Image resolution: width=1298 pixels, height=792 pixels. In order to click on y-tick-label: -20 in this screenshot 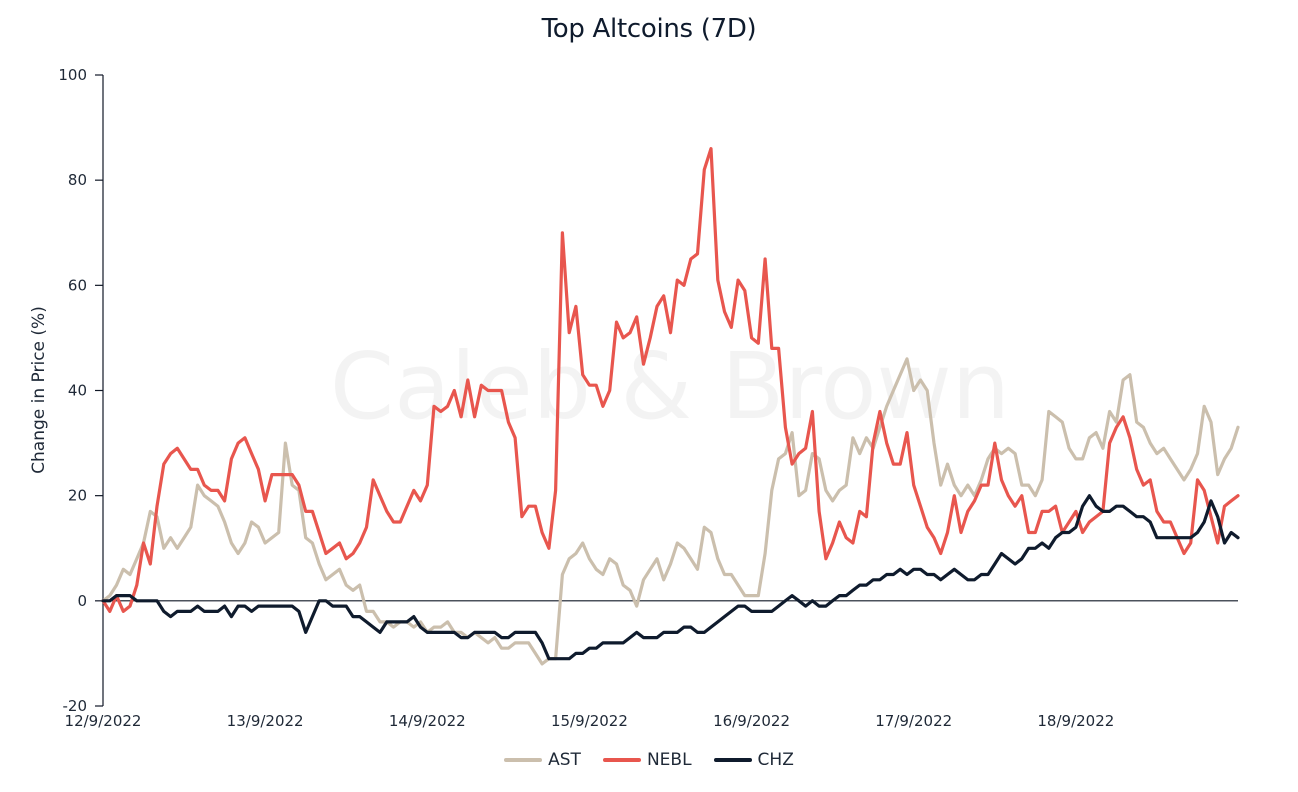, I will do `click(75, 706)`.